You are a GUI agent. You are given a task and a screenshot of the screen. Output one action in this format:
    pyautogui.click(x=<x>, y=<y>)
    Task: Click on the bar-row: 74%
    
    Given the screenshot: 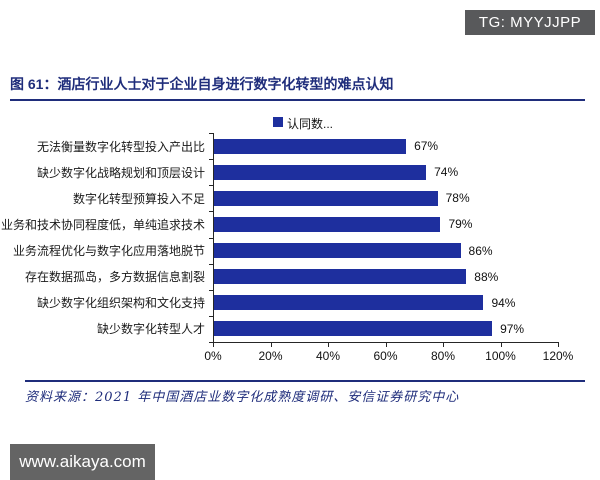 What is the action you would take?
    pyautogui.click(x=386, y=172)
    